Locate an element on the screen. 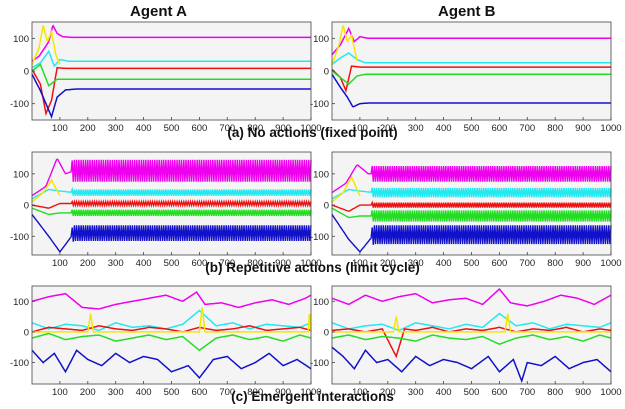 The width and height of the screenshot is (625, 409). caption-repetitive-actions: (b) Repetitive actions (limit cycle) is located at coordinates (312, 267).